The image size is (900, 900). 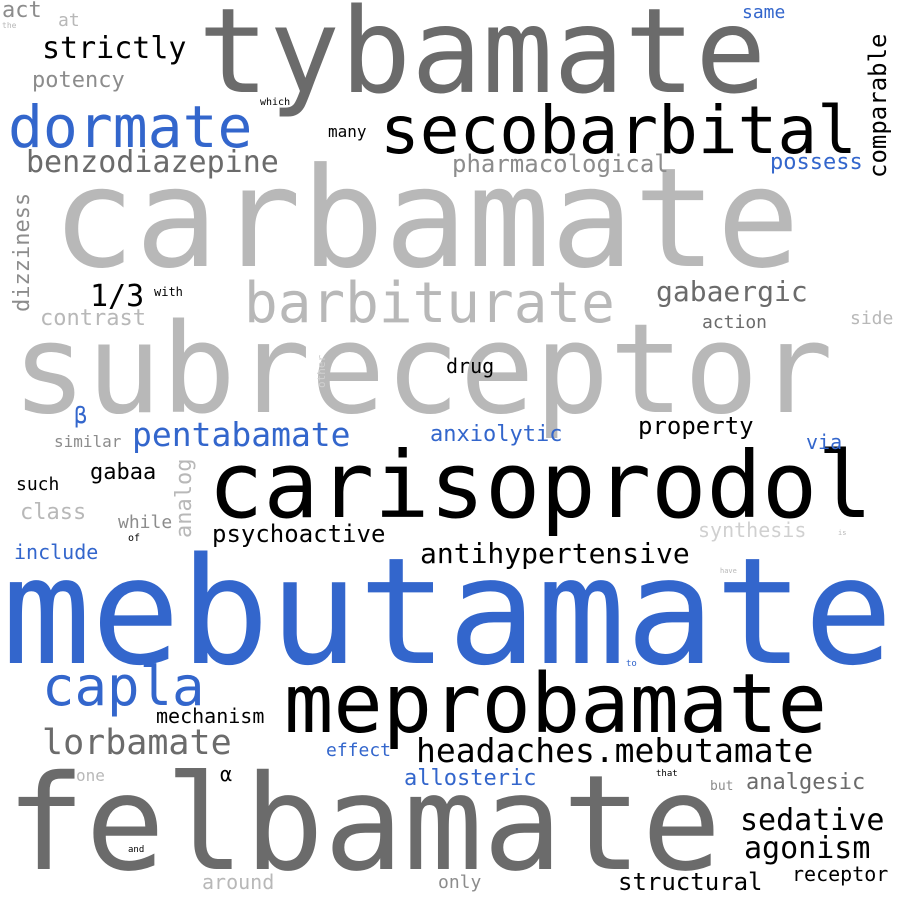 I want to click on word-one: one, so click(x=90, y=775).